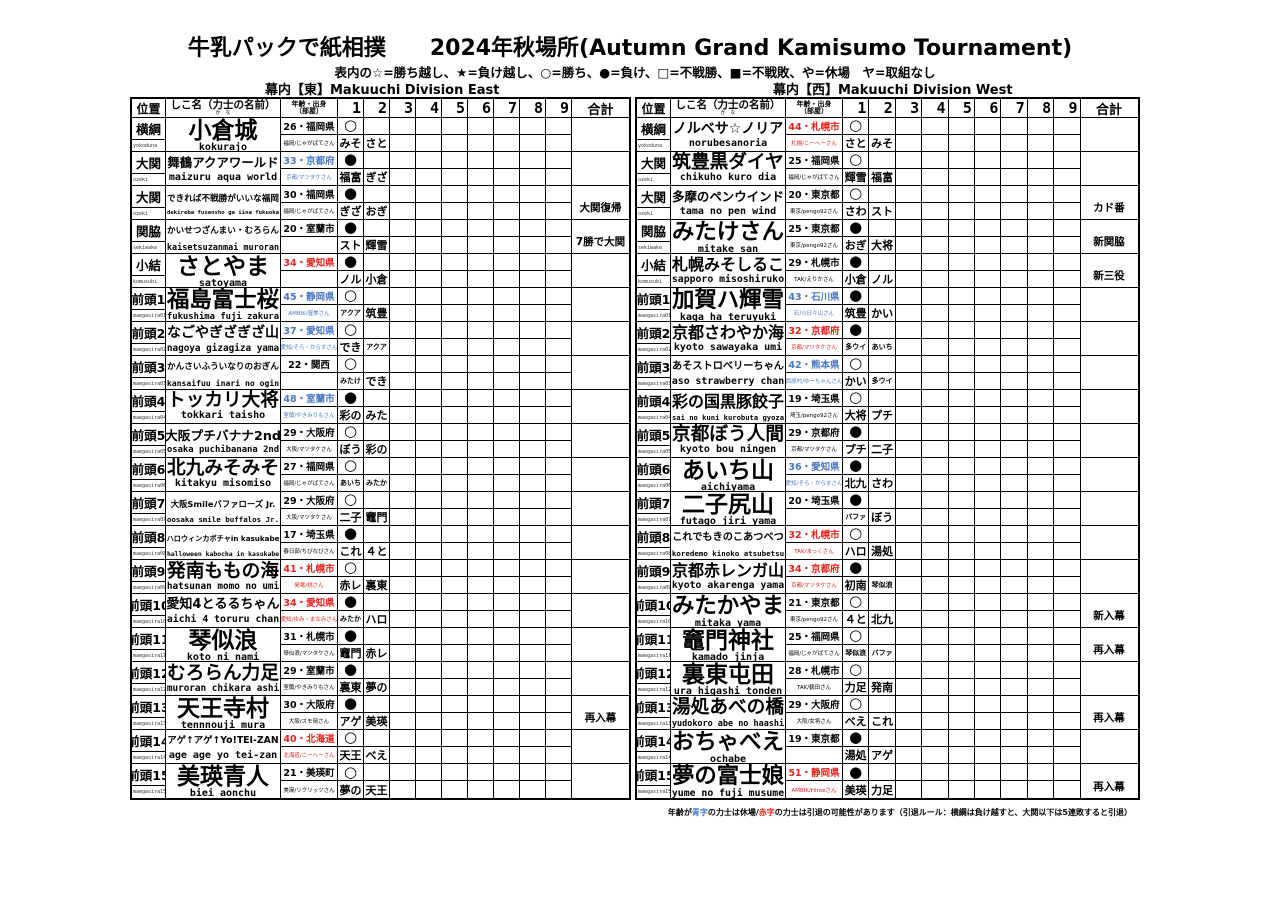  Describe the element at coordinates (351, 508) in the screenshot. I see `bout-day-1: ○ 二子` at that location.